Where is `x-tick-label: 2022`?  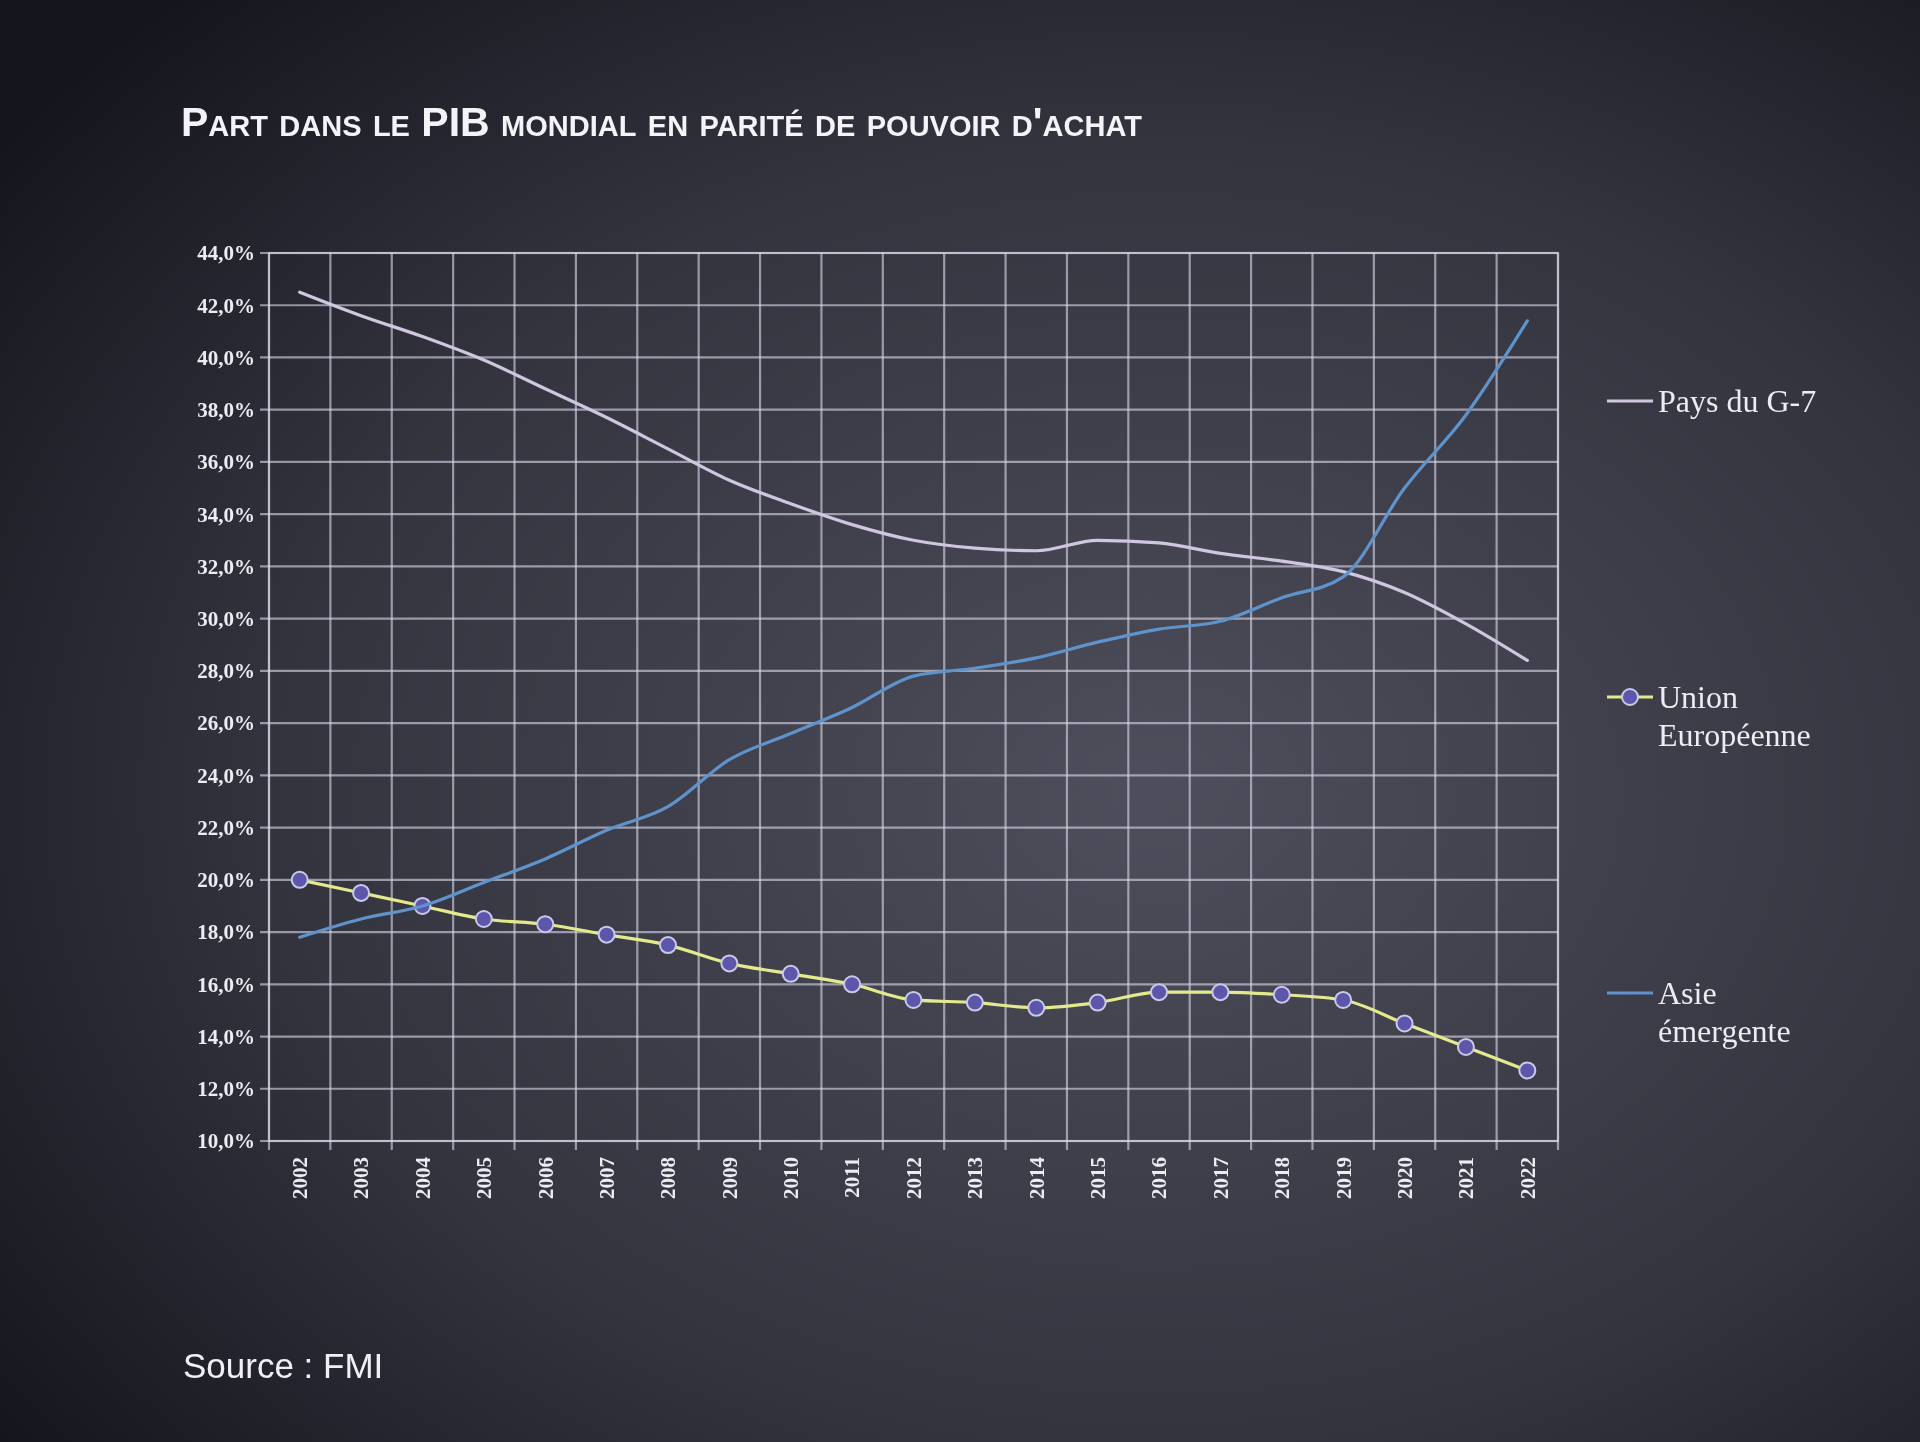
x-tick-label: 2022 is located at coordinates (1527, 1178).